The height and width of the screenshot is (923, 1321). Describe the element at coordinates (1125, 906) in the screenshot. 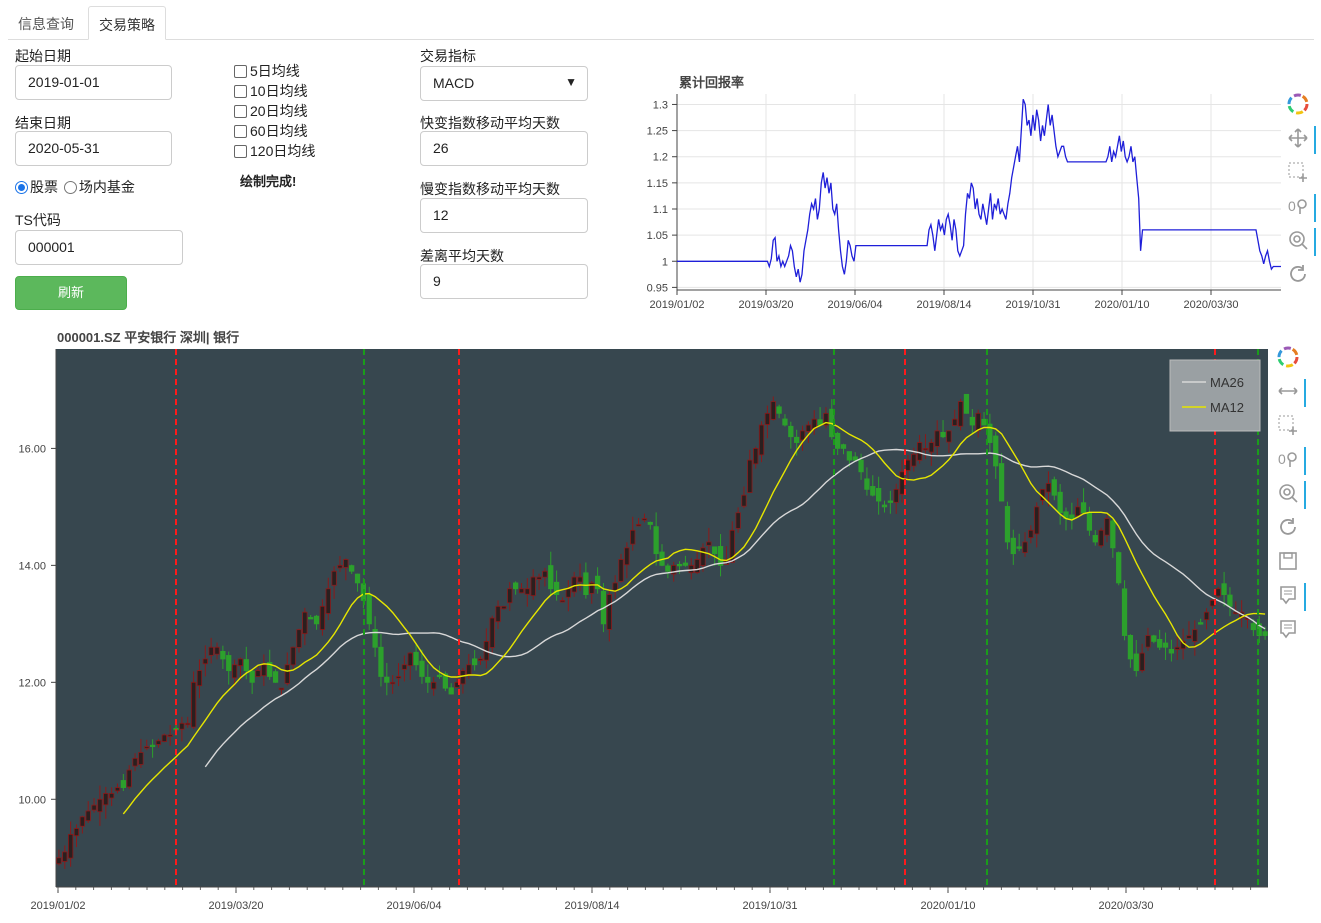

I see `price-x-tick-label: 2020/03/30` at that location.